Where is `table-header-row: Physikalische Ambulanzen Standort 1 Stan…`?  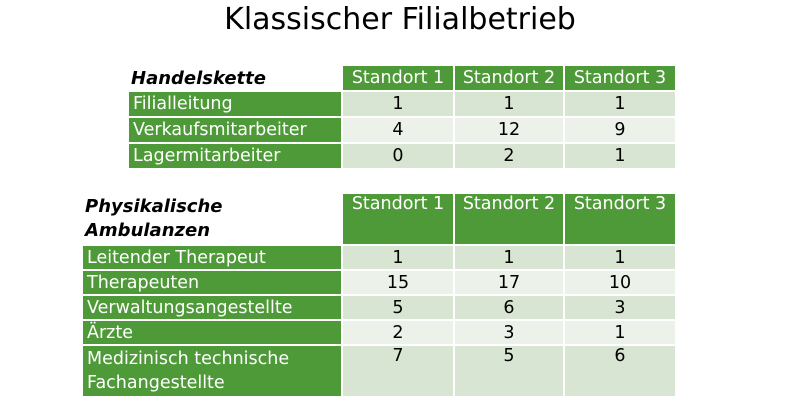
table-header-row: Physikalische Ambulanzen Standort 1 Stan… is located at coordinates (379, 219).